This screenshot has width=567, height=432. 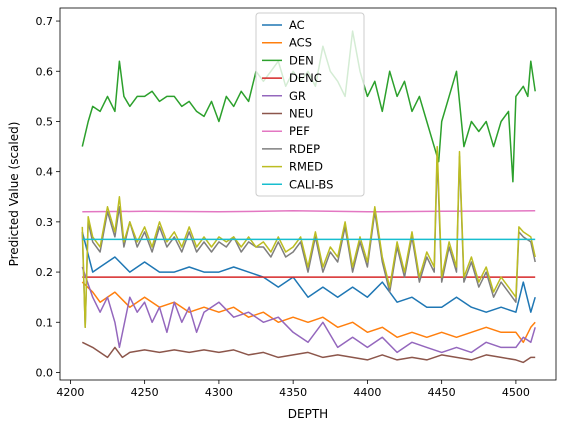 I want to click on legend-entry: AC, so click(x=283, y=25).